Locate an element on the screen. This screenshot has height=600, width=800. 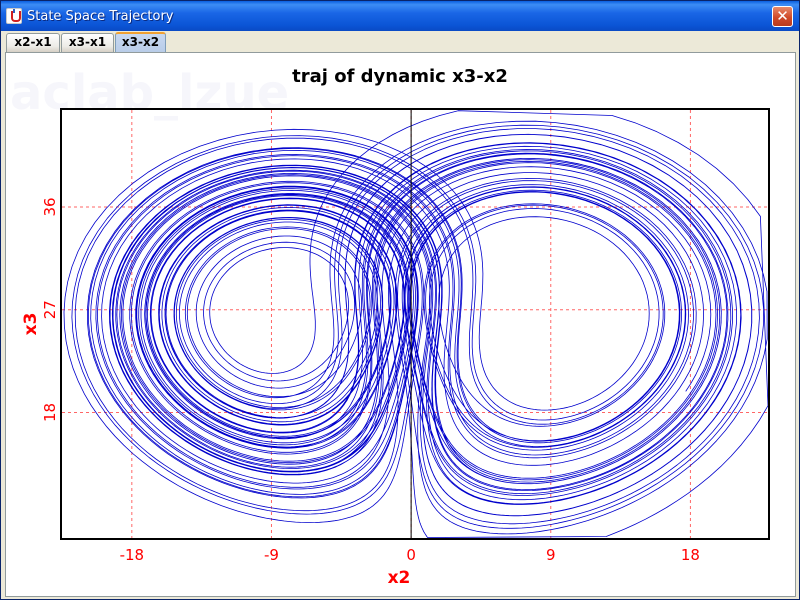
y-tick-label: 27 is located at coordinates (50, 309).